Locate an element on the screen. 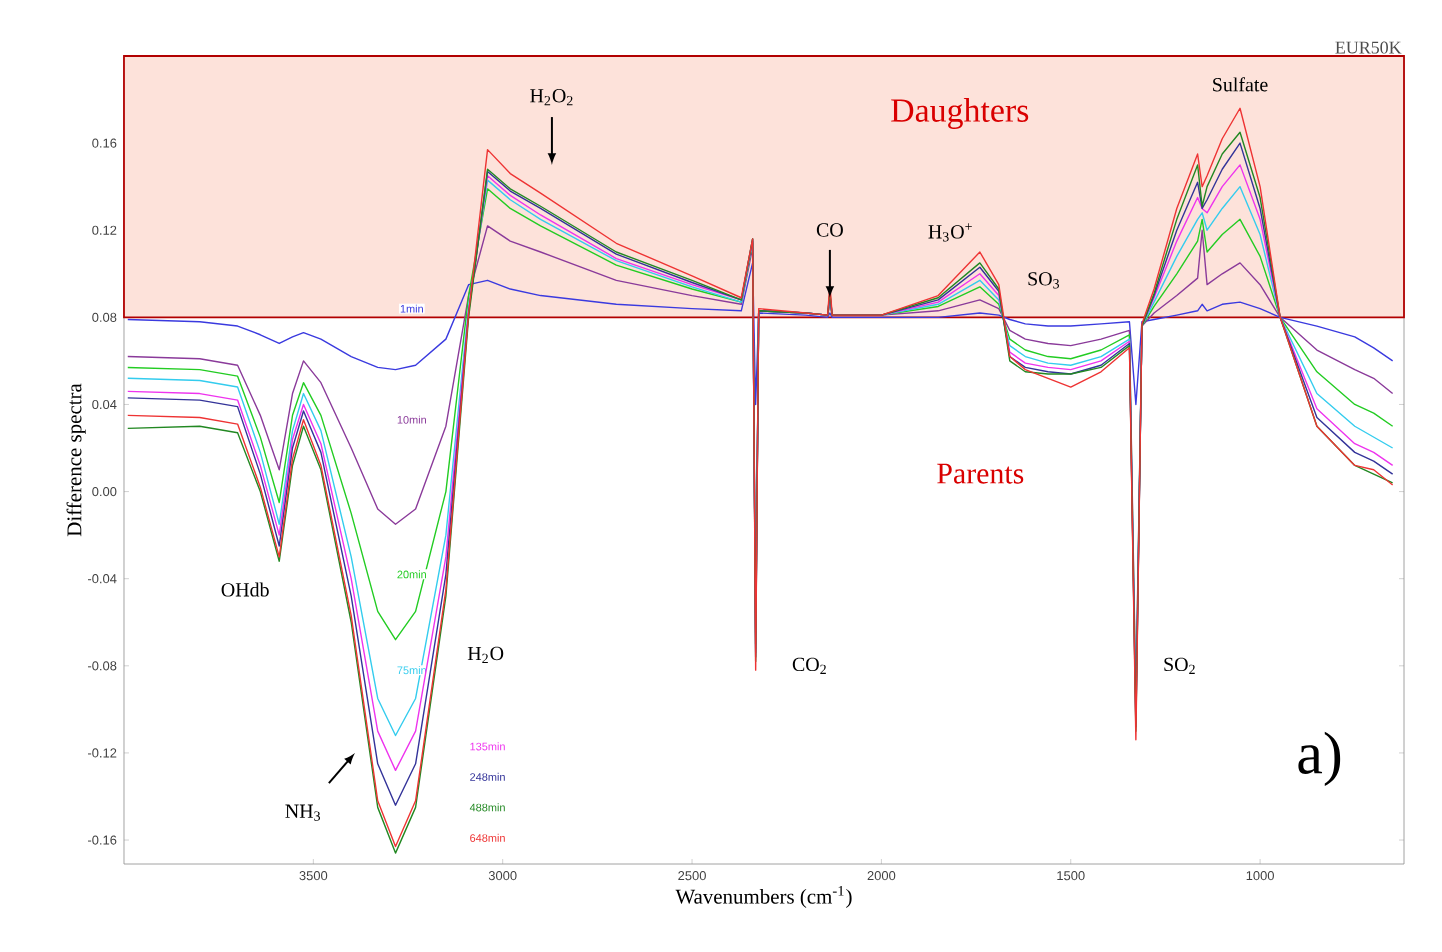 The height and width of the screenshot is (952, 1442). y-axis-title: Difference spectra is located at coordinates (76, 460).